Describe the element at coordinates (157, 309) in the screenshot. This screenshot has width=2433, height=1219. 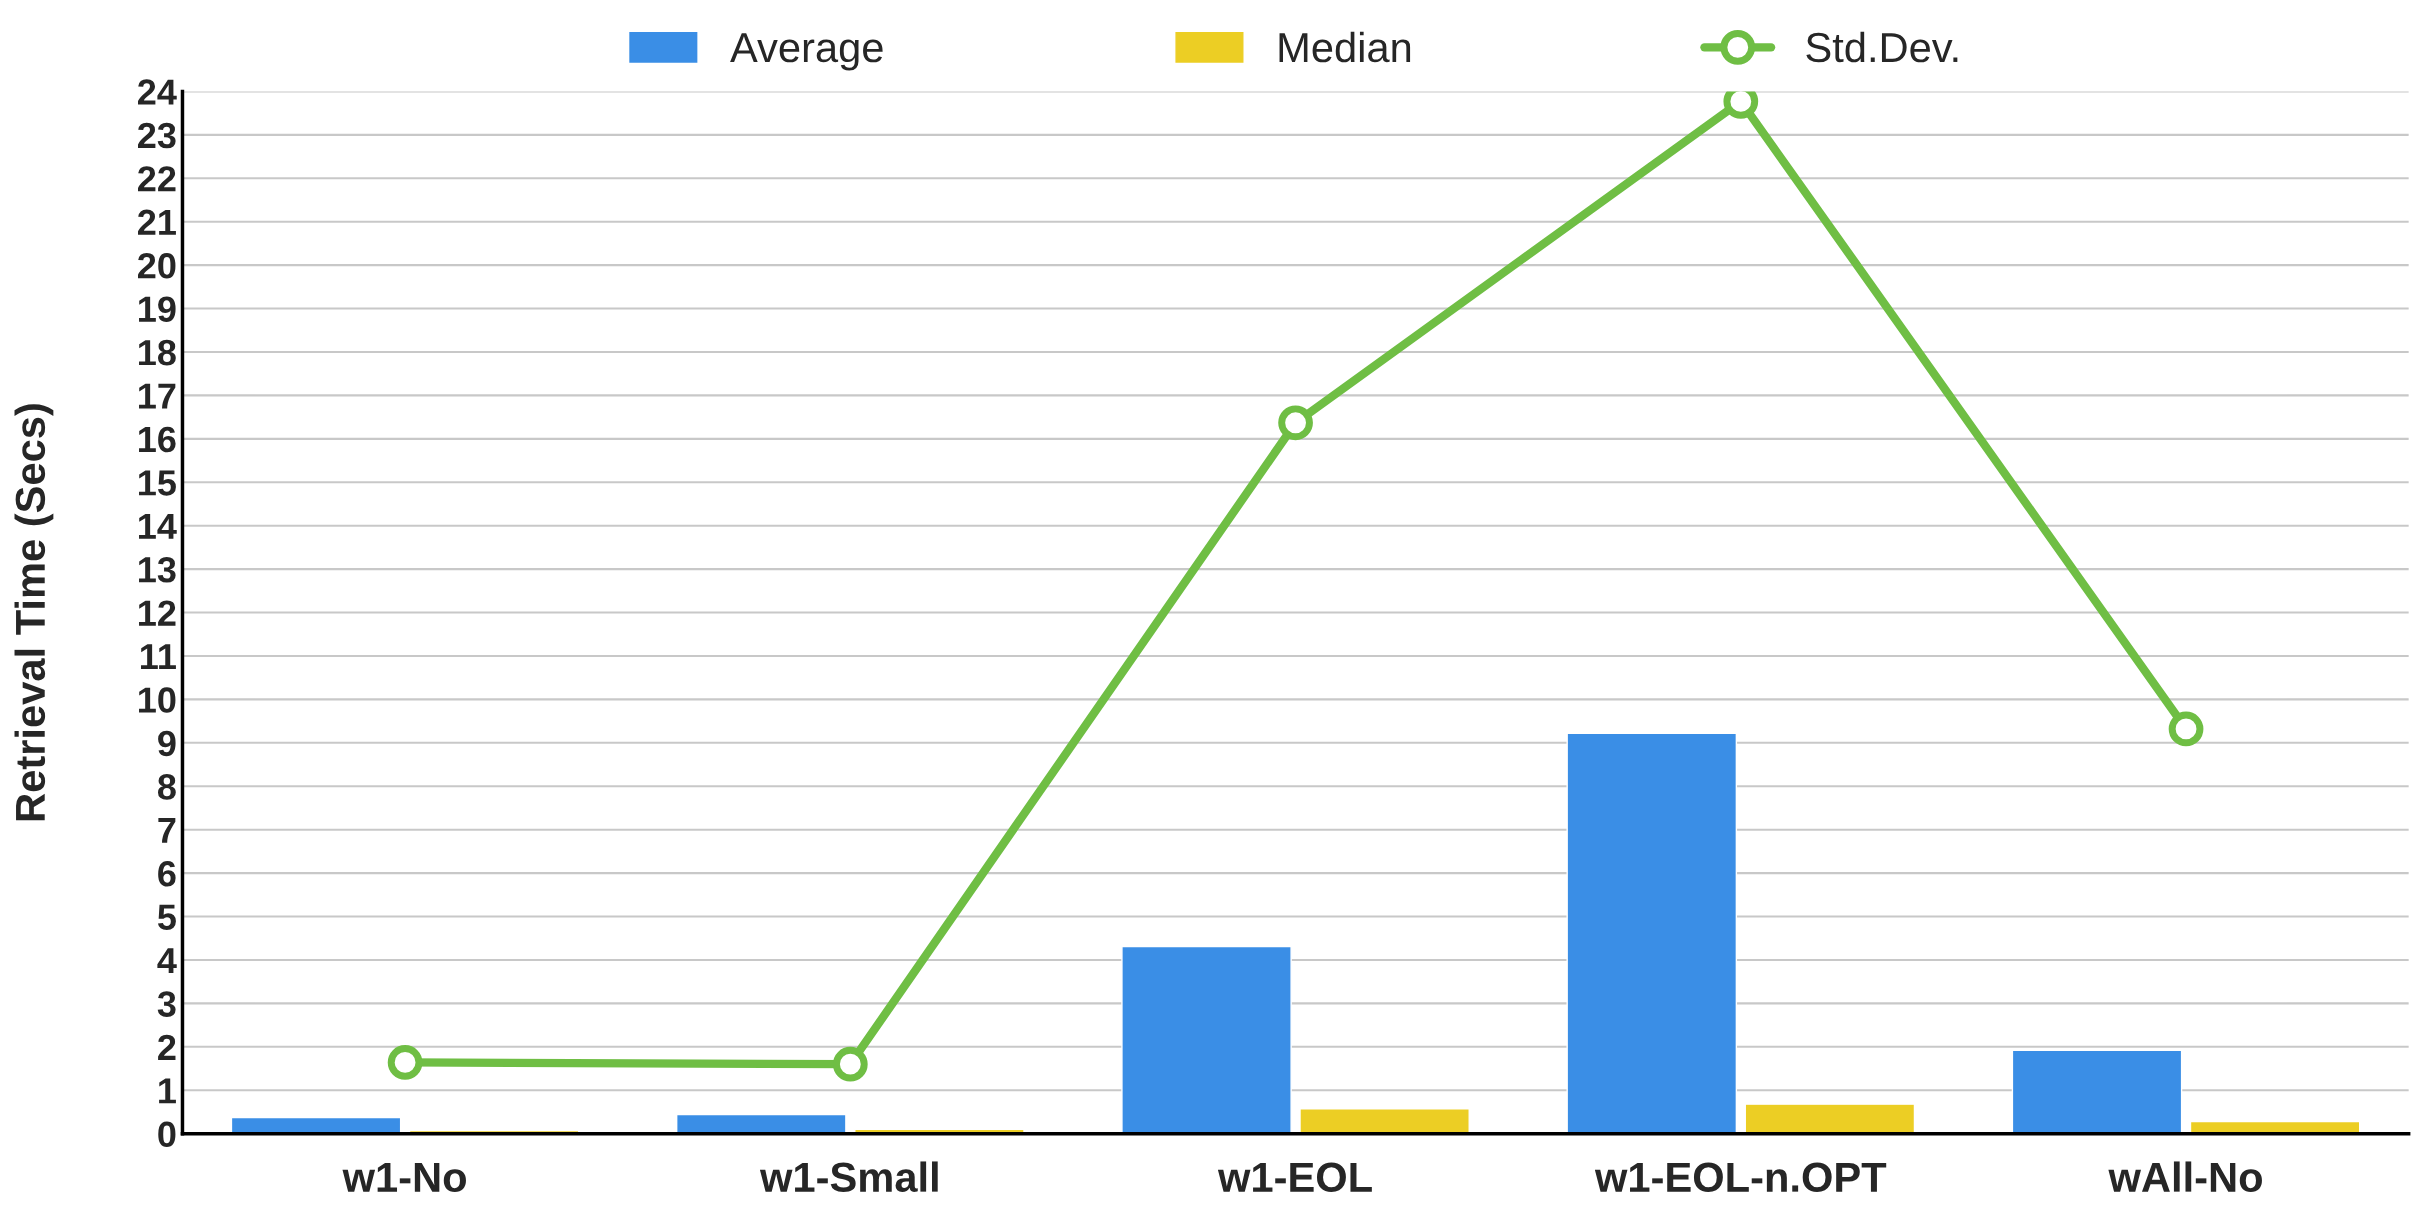
I see `y-tick-label: 19` at that location.